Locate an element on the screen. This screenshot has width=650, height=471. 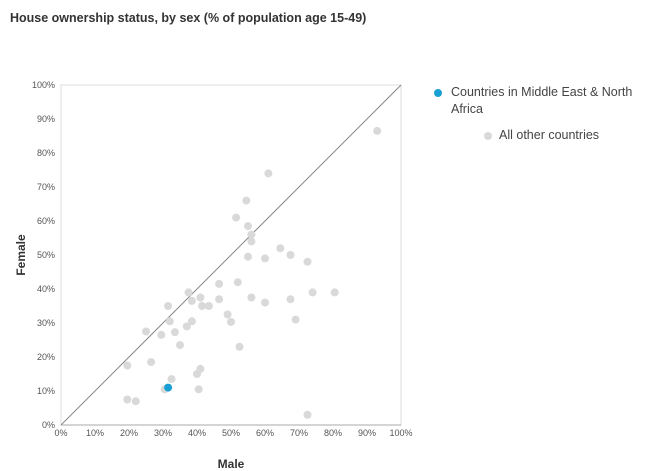
y-tick-label: 0% is located at coordinates (48, 425).